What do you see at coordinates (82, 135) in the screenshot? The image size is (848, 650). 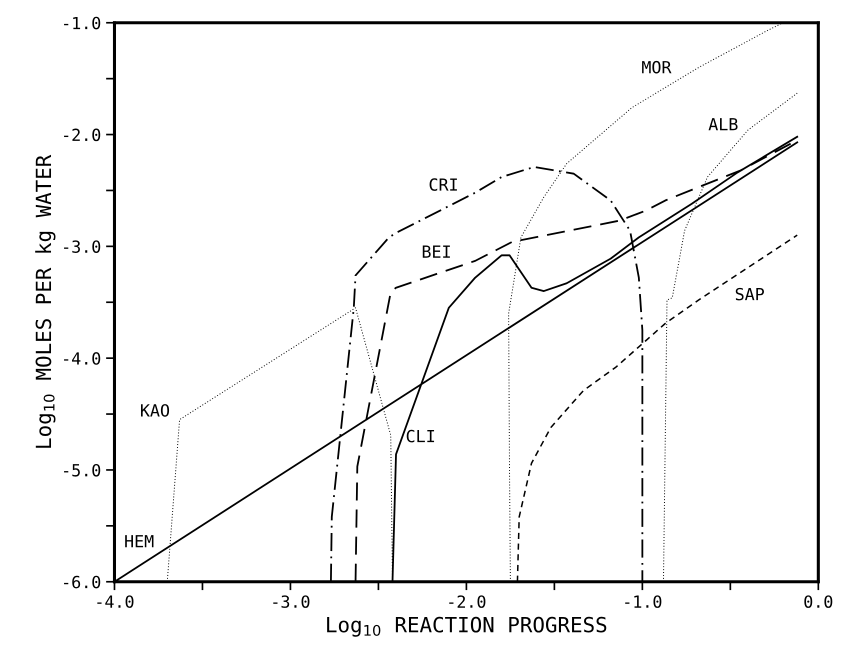 I see `y-tick-label: -2.0` at bounding box center [82, 135].